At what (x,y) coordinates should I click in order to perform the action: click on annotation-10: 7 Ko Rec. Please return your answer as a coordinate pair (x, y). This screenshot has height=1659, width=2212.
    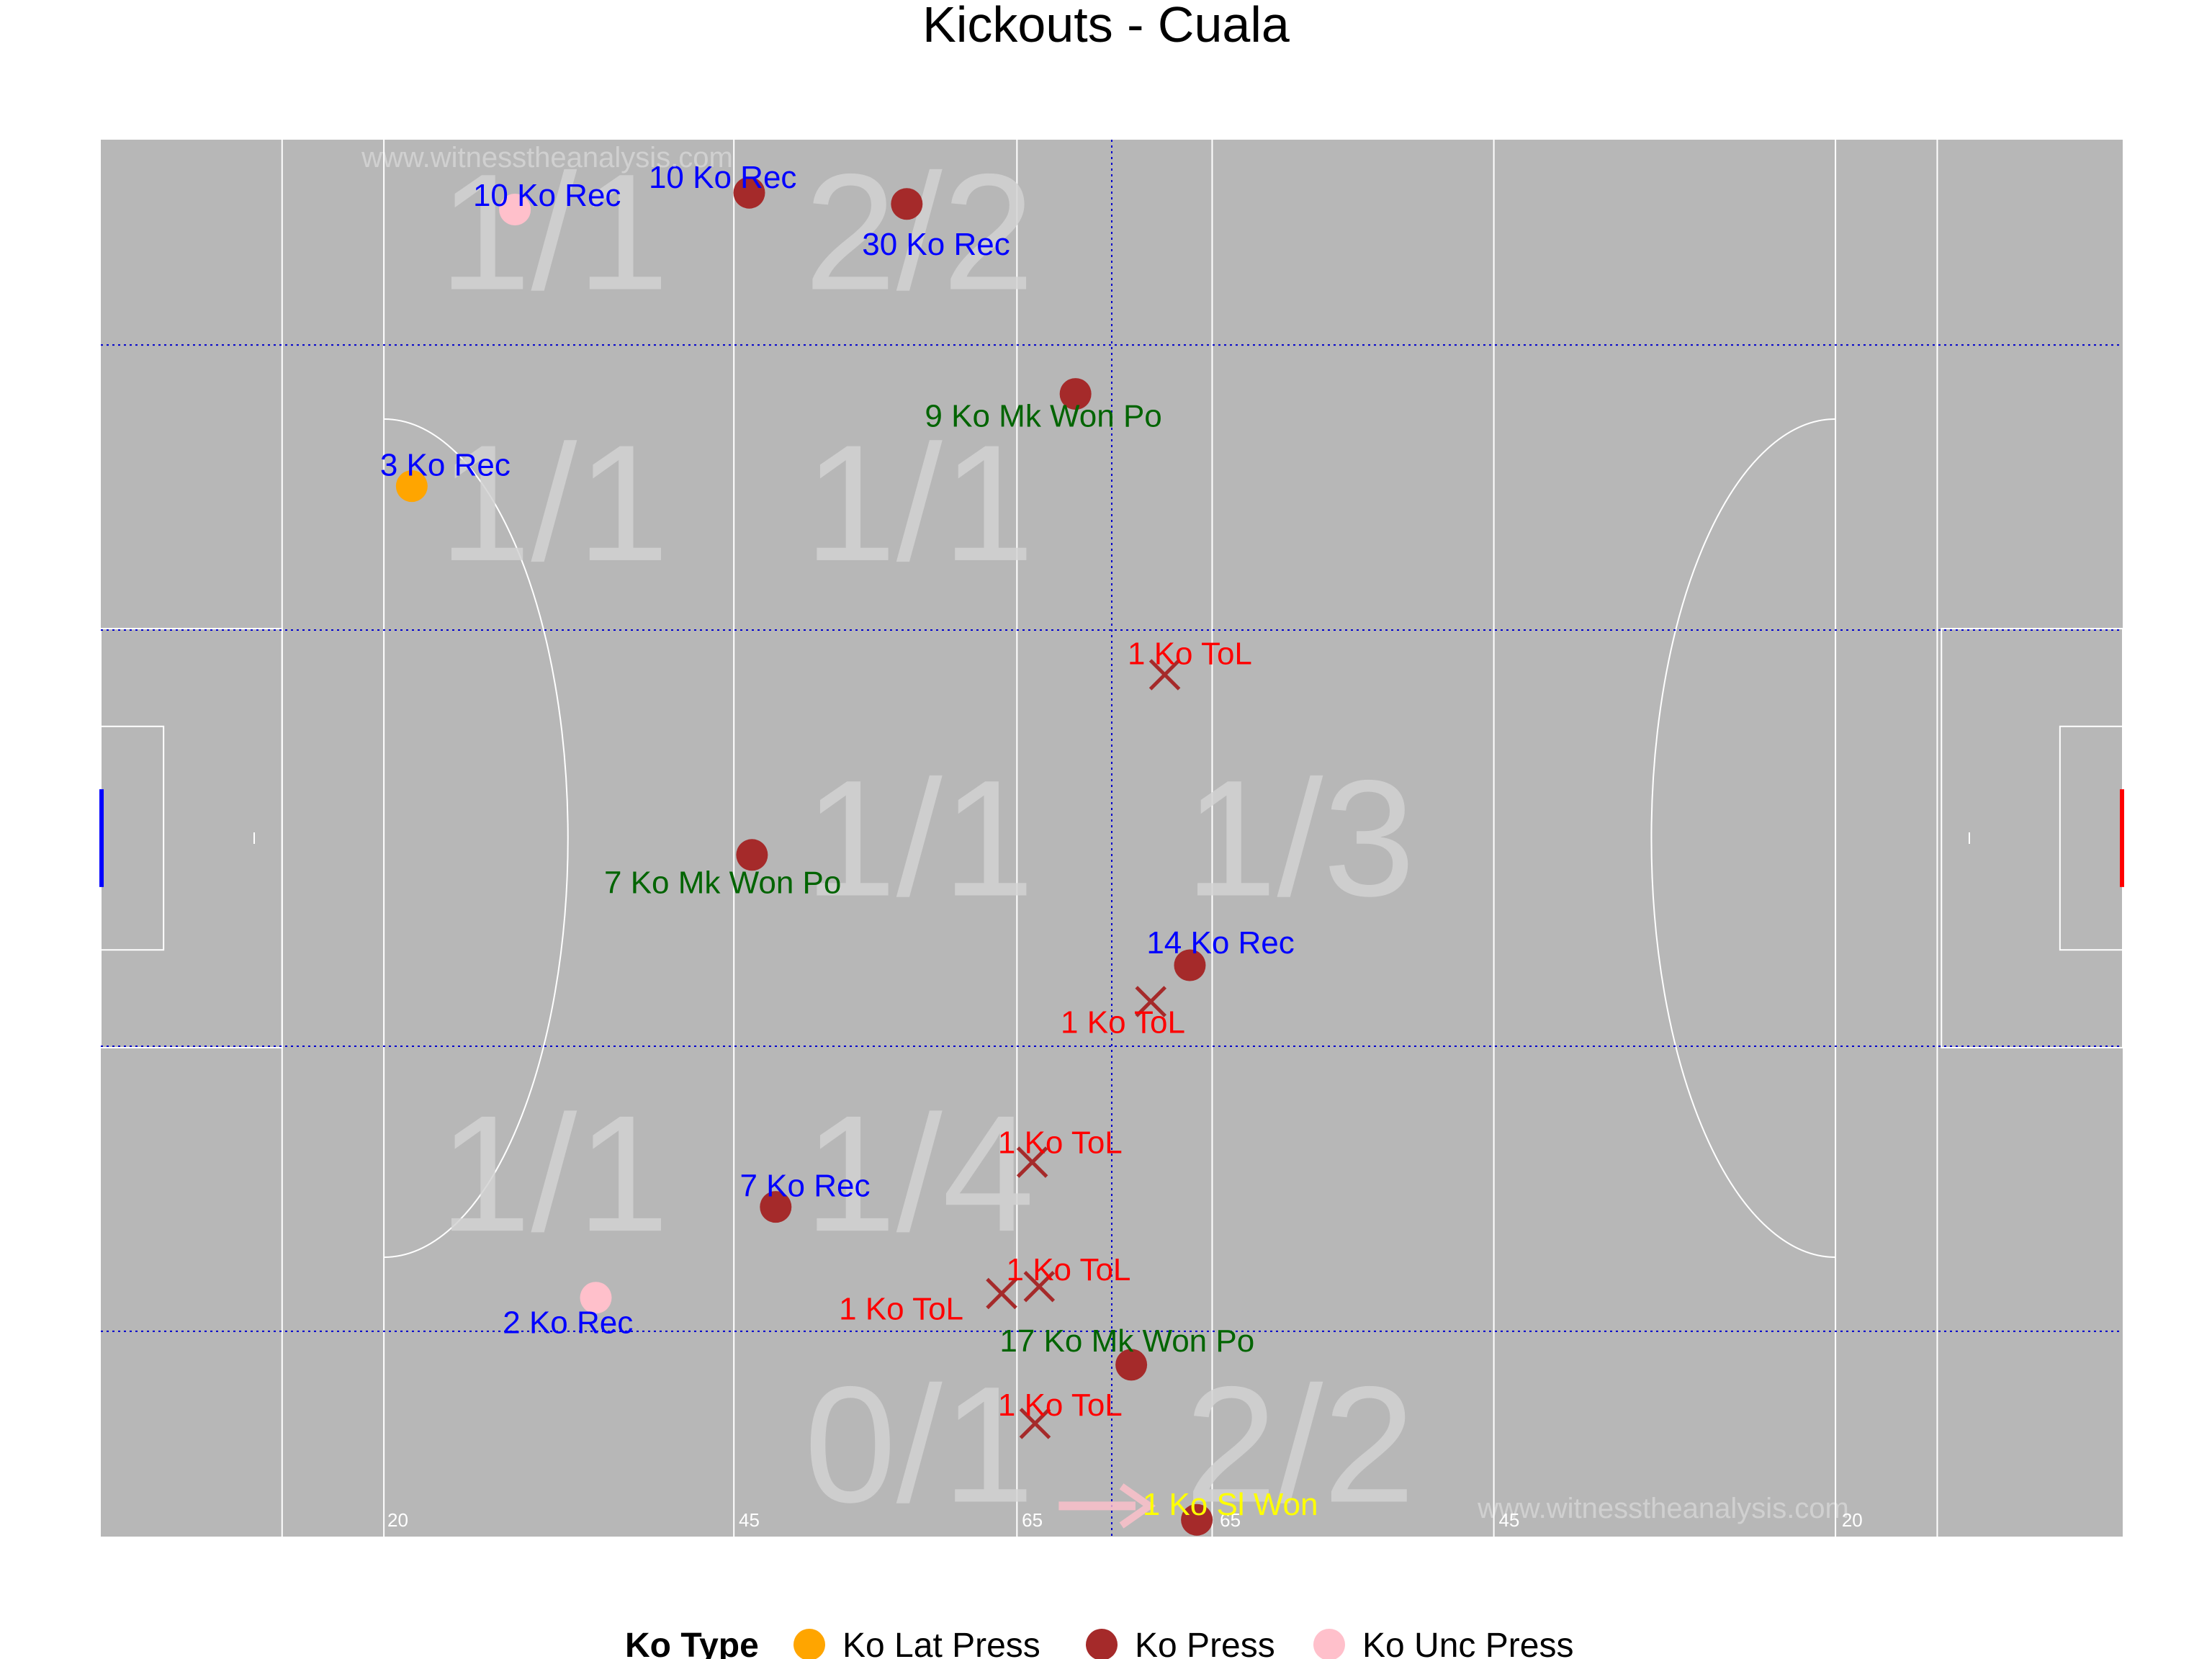
    Looking at the image, I should click on (804, 1186).